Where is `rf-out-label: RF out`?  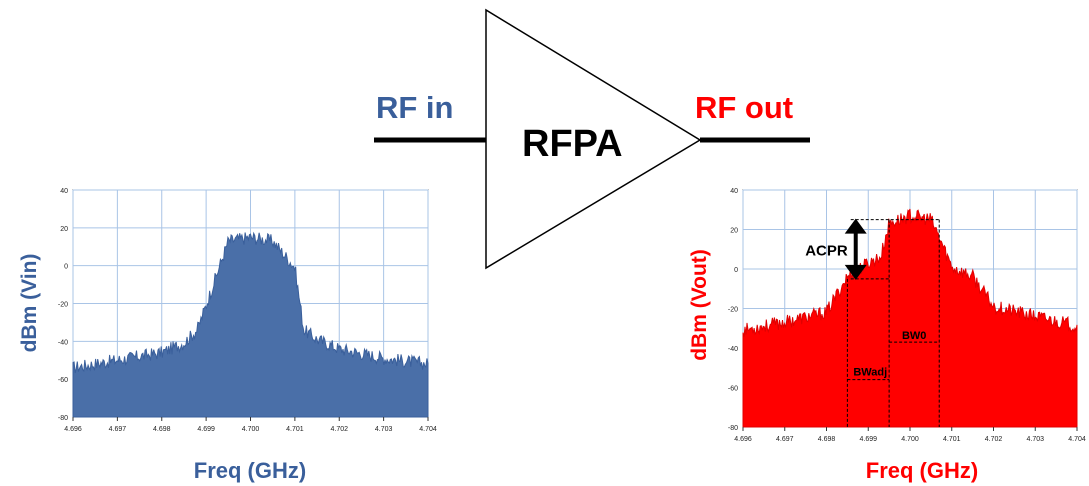 rf-out-label: RF out is located at coordinates (744, 107).